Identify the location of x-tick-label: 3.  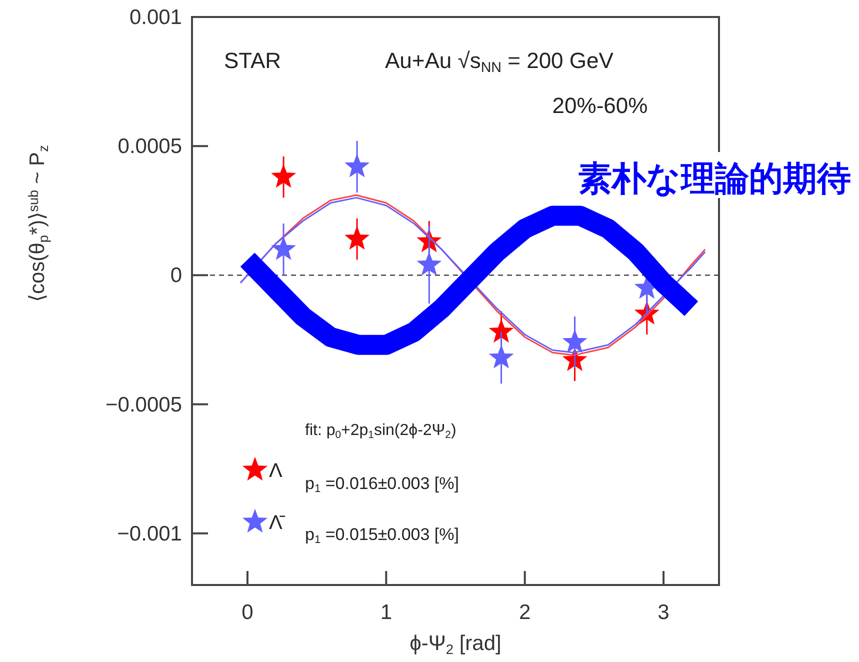
(664, 612).